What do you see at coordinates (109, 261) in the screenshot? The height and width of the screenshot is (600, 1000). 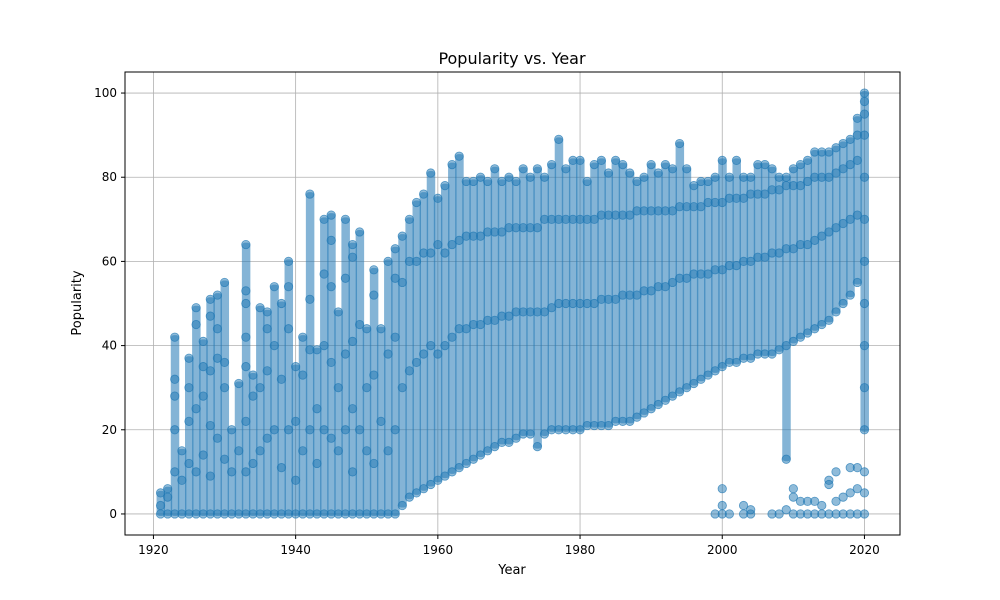 I see `y-tick-label: 60` at bounding box center [109, 261].